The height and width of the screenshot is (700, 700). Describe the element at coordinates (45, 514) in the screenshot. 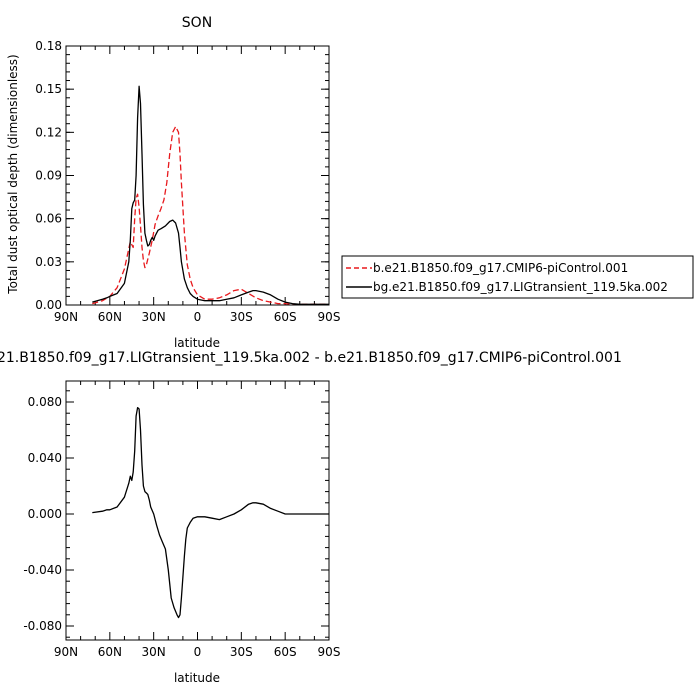

I see `bottom-panel-ytick-label: 0.000` at that location.